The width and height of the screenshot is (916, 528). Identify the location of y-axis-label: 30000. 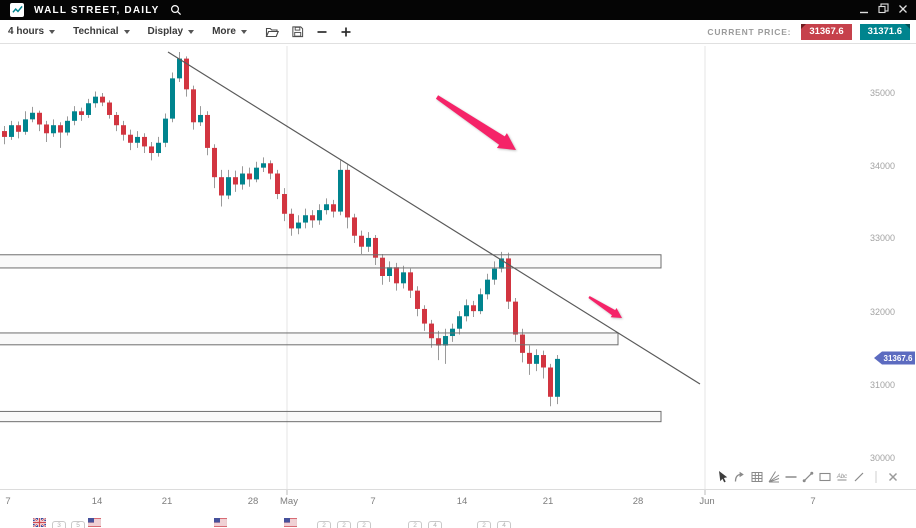
(882, 458).